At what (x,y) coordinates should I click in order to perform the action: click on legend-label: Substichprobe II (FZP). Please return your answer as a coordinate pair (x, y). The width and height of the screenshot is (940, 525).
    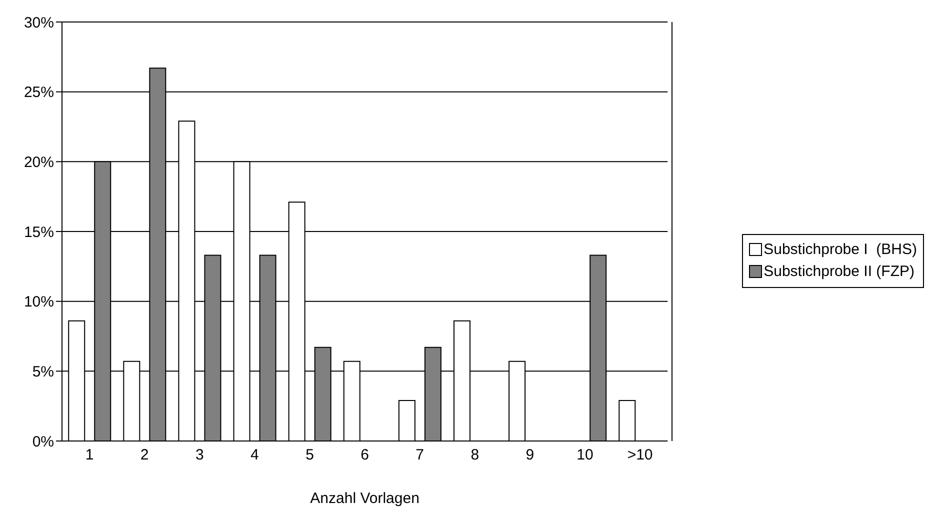
    Looking at the image, I should click on (839, 272).